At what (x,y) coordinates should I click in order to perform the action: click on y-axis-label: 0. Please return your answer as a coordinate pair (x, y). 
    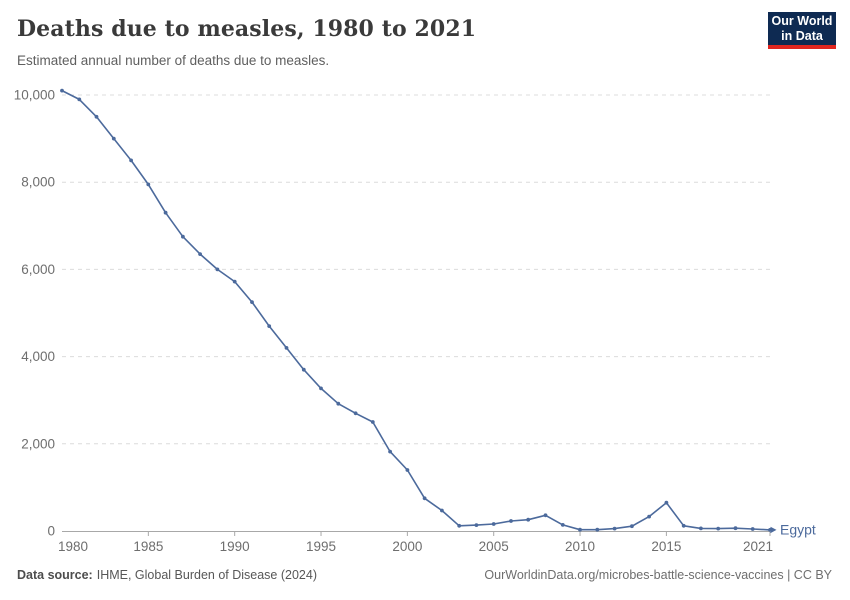
    Looking at the image, I should click on (51, 531).